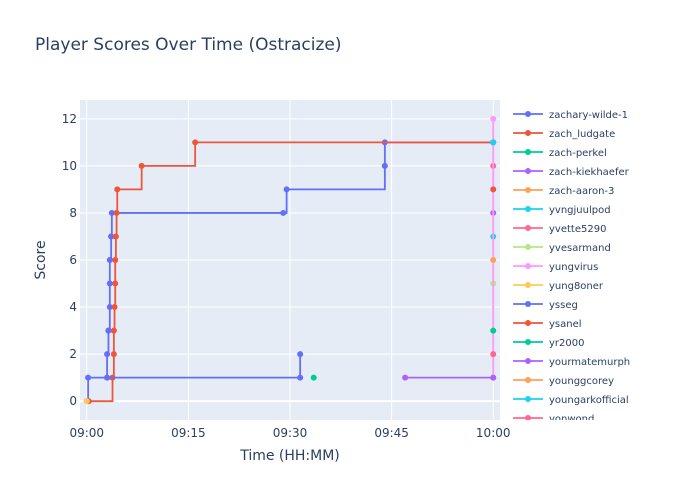  I want to click on legend-label: zach_ludgate, so click(582, 134).